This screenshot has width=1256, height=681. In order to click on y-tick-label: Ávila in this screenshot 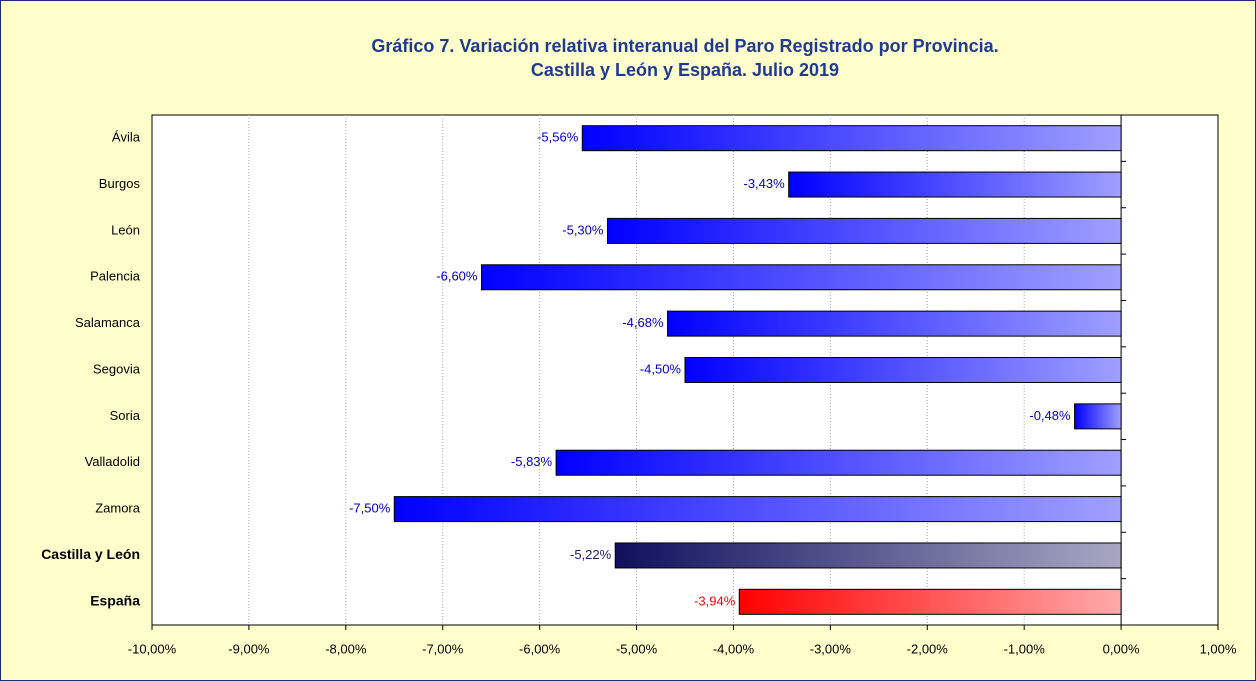, I will do `click(126, 137)`.